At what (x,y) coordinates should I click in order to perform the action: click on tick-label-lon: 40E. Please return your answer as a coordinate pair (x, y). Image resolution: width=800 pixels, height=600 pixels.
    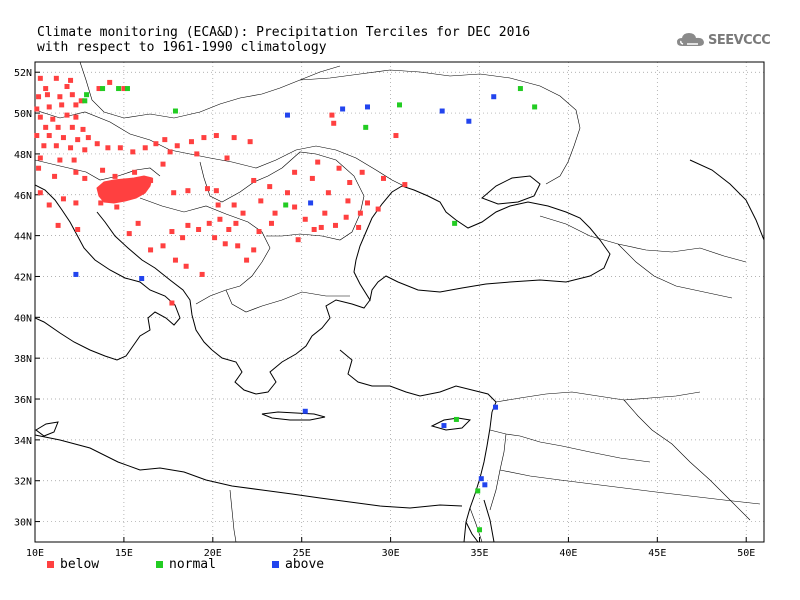
    Looking at the image, I should click on (568, 553).